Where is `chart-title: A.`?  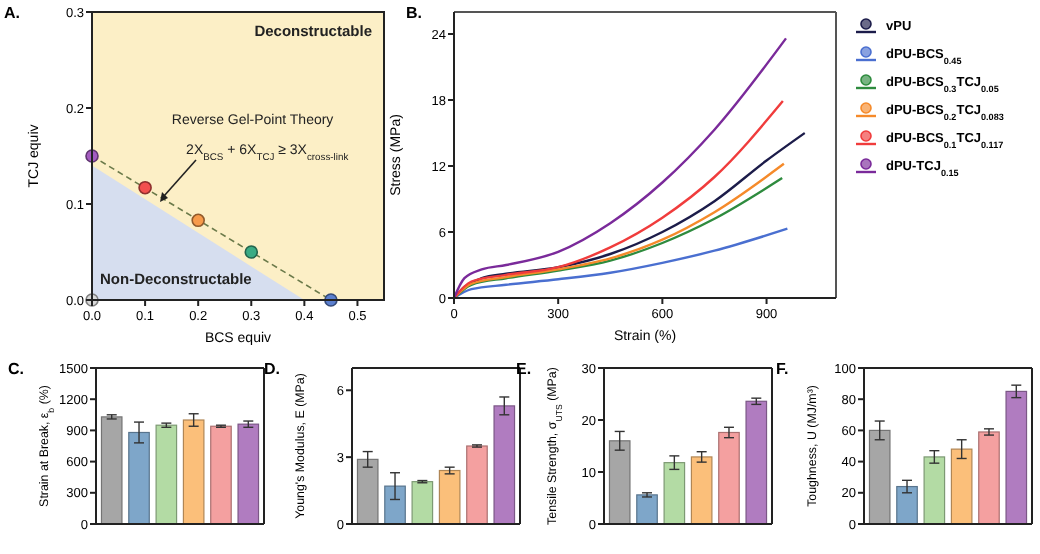
chart-title: A. is located at coordinates (12, 13).